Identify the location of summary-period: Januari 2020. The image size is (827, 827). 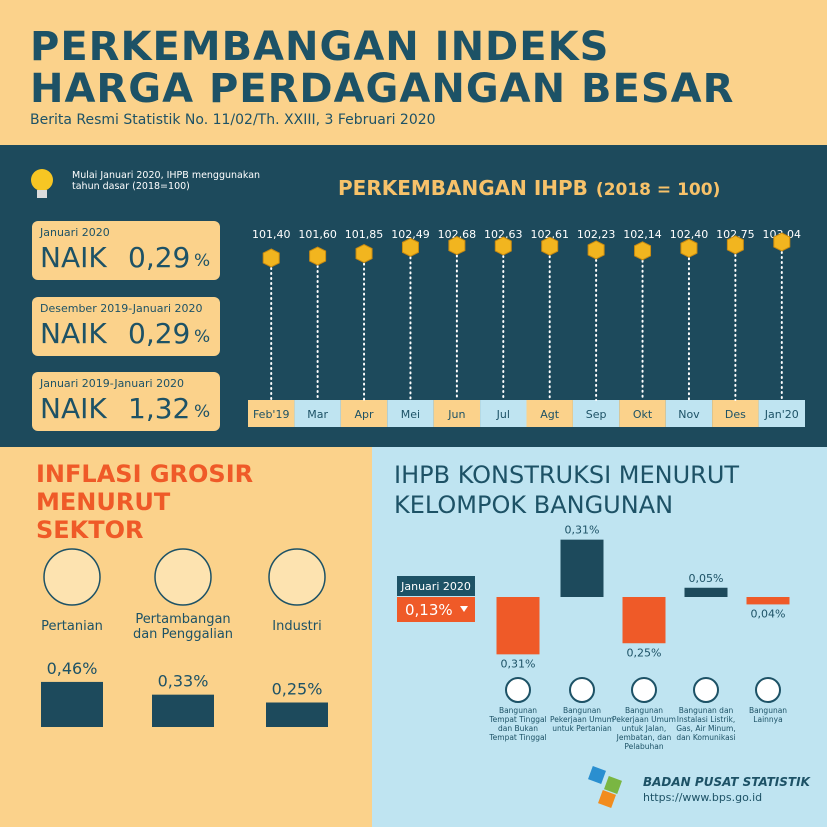
(435, 586).